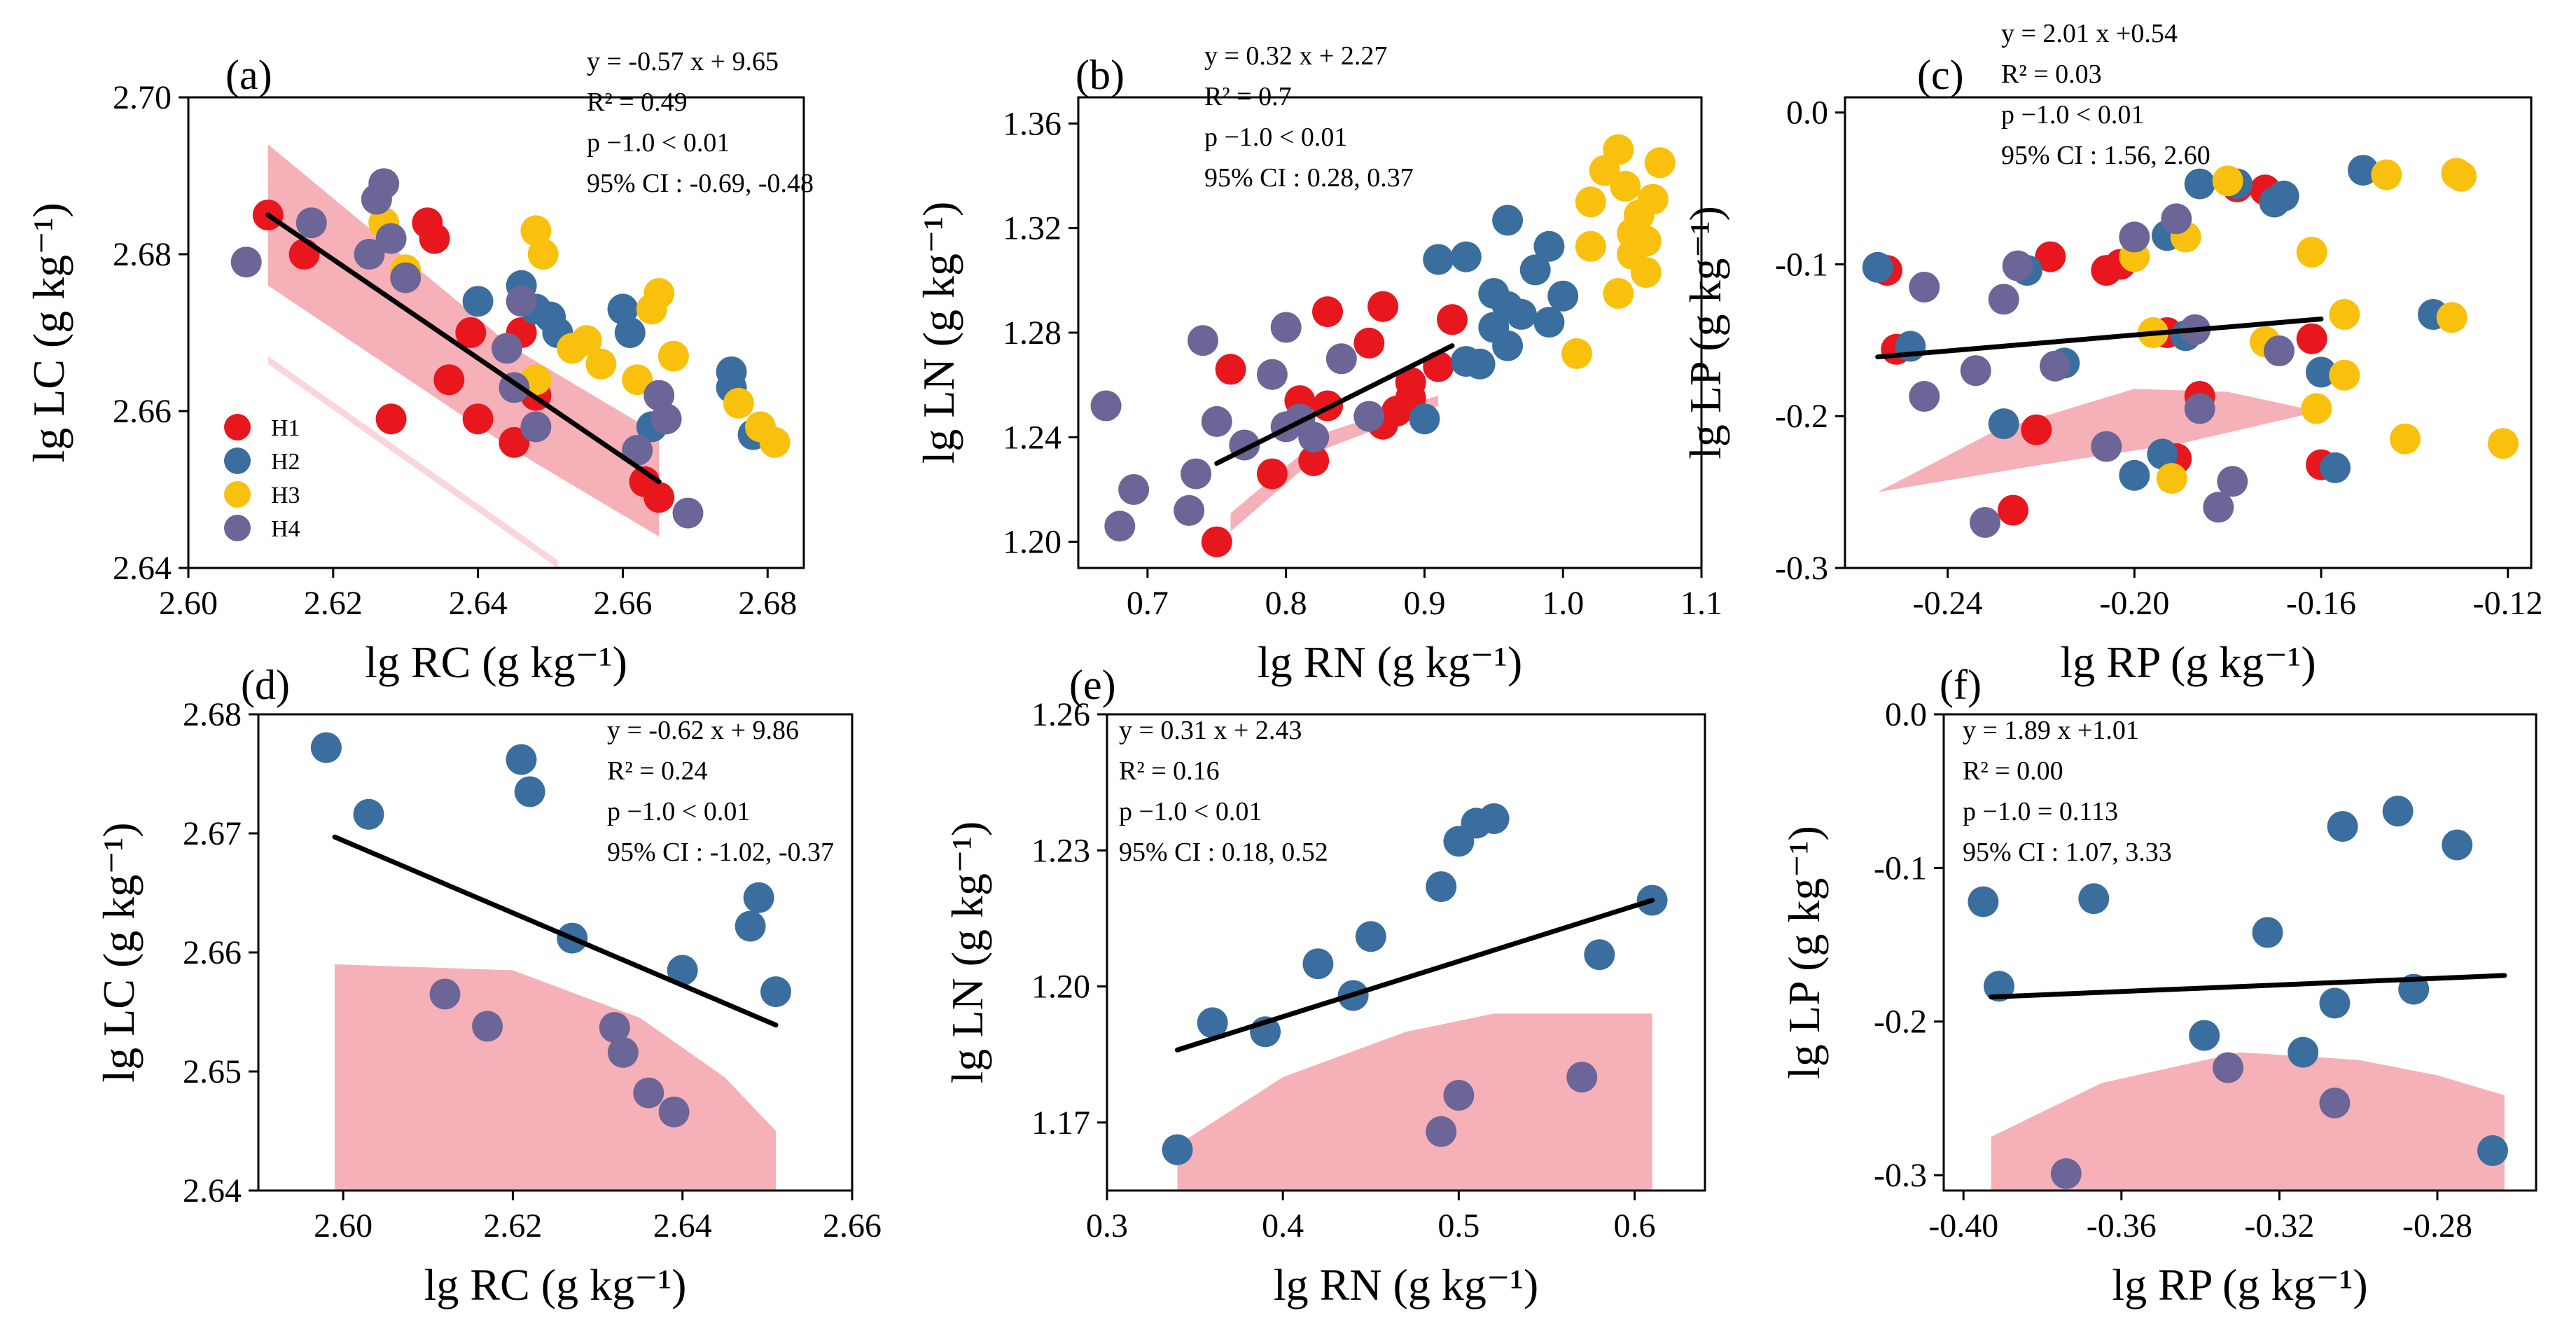  Describe the element at coordinates (2051, 730) in the screenshot. I see `stat-line: y = 1.89 x +1.01` at that location.